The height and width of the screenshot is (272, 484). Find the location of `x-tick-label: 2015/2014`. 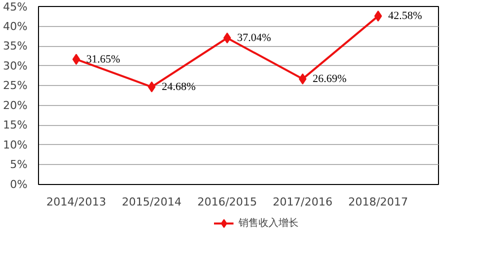

x-tick-label: 2015/2014 is located at coordinates (152, 202).